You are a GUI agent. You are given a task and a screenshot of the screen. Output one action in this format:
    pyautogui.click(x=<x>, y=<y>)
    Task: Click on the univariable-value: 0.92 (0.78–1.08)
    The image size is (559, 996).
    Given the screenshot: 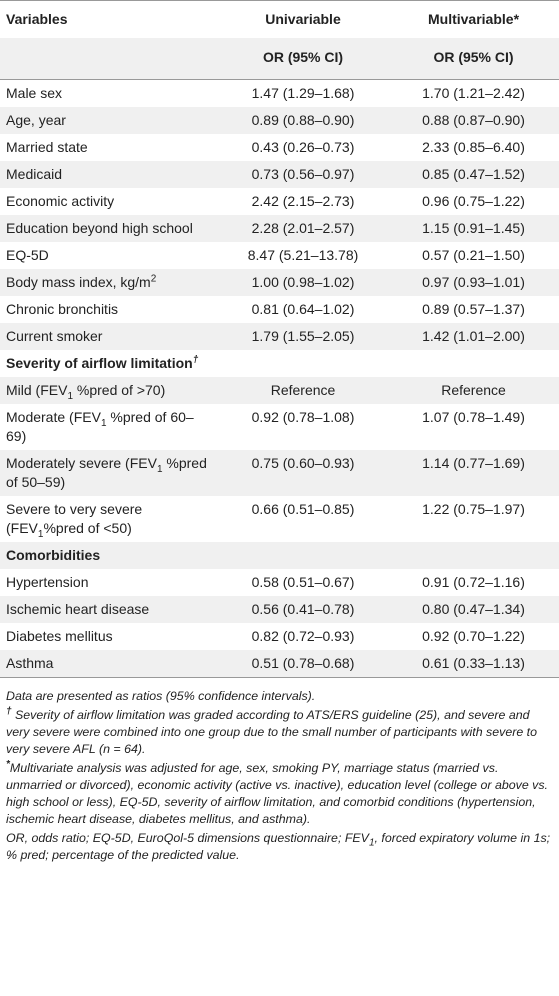 What is the action you would take?
    pyautogui.click(x=303, y=417)
    